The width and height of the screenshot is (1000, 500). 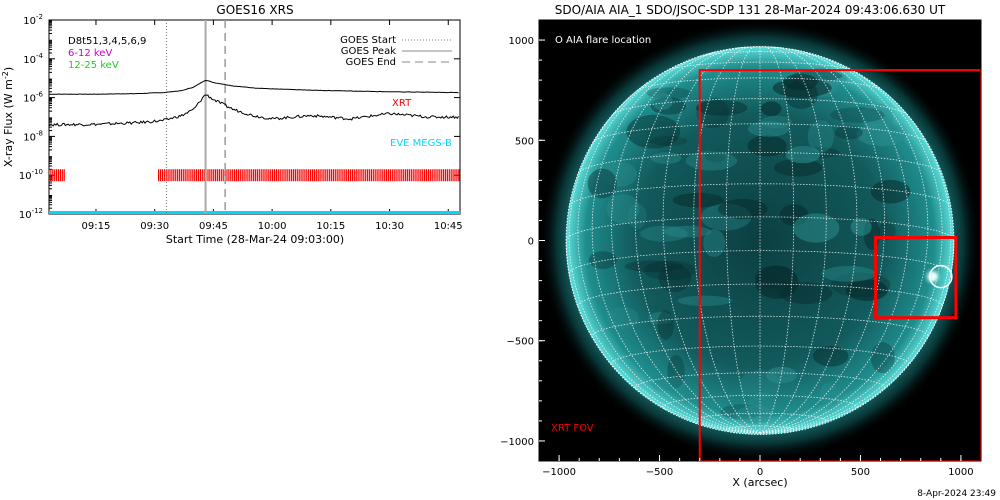 I want to click on goes-y-tick-label: 10⁻⁸, so click(x=33, y=136).